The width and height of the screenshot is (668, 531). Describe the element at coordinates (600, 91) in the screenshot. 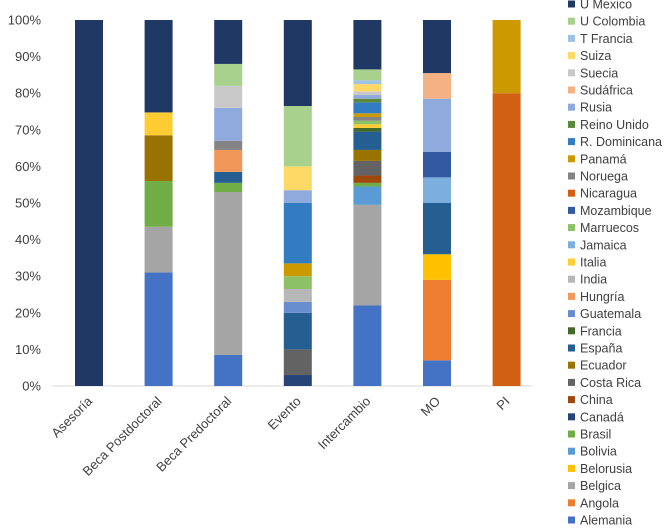

I see `legend-item: Sudáfrica` at that location.